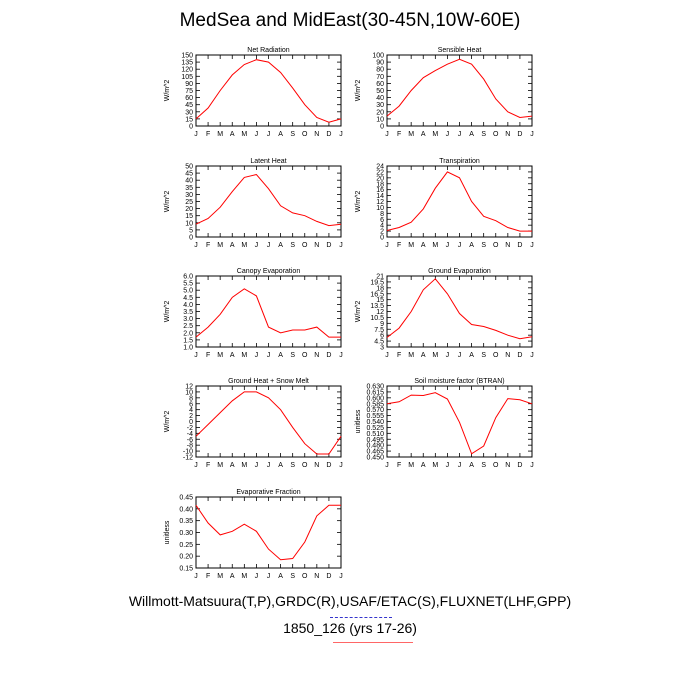  I want to click on panel-2-ytick-label: 90, so click(380, 63).